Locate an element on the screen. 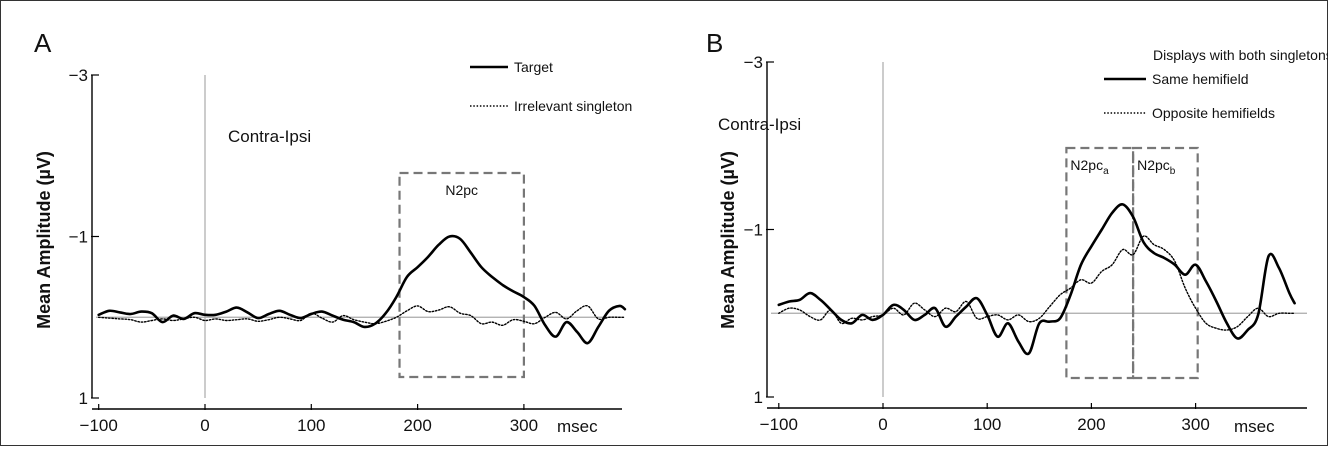 The image size is (1328, 451). window-label-subscript: a is located at coordinates (1106, 171).